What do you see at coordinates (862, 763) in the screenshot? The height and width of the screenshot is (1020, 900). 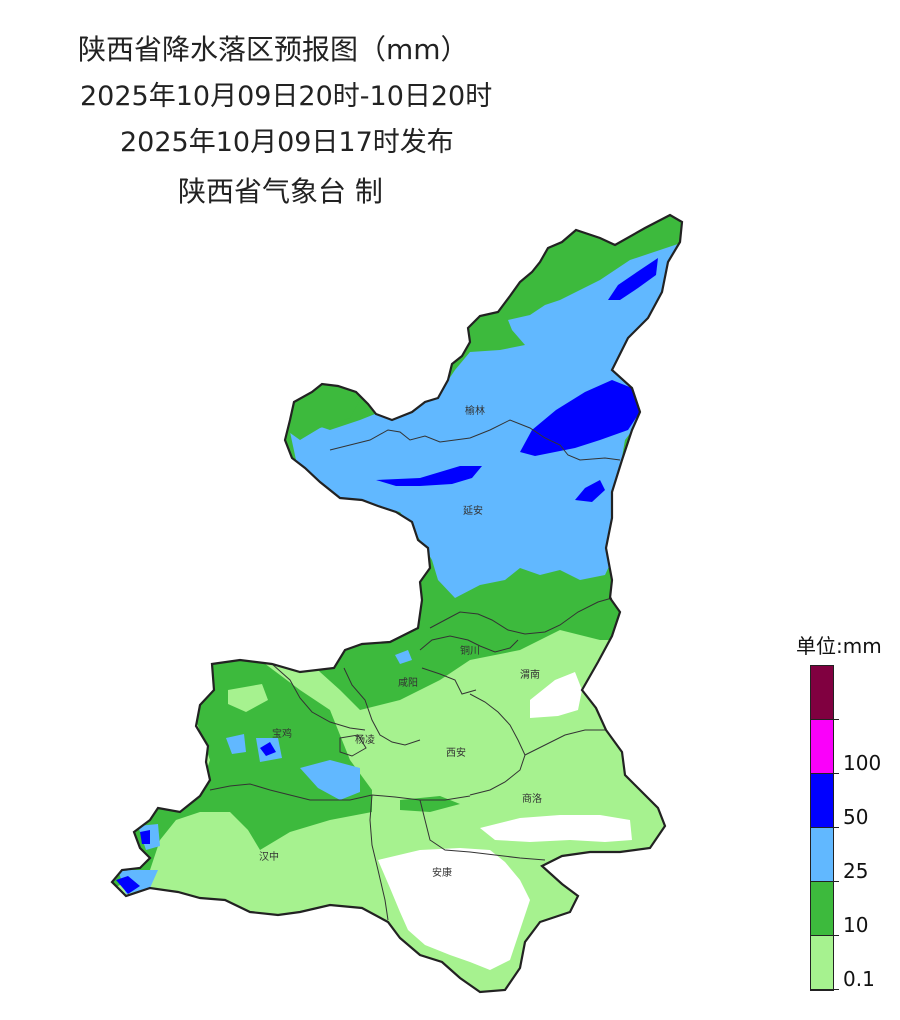 I see `legend-label: 100` at bounding box center [862, 763].